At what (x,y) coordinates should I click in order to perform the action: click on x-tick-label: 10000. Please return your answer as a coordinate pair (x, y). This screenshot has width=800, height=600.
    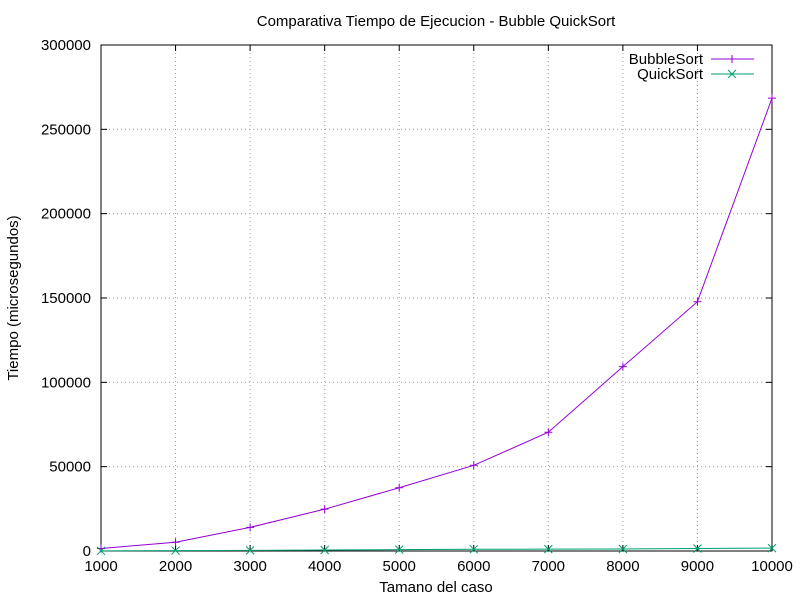
    Looking at the image, I should click on (772, 566).